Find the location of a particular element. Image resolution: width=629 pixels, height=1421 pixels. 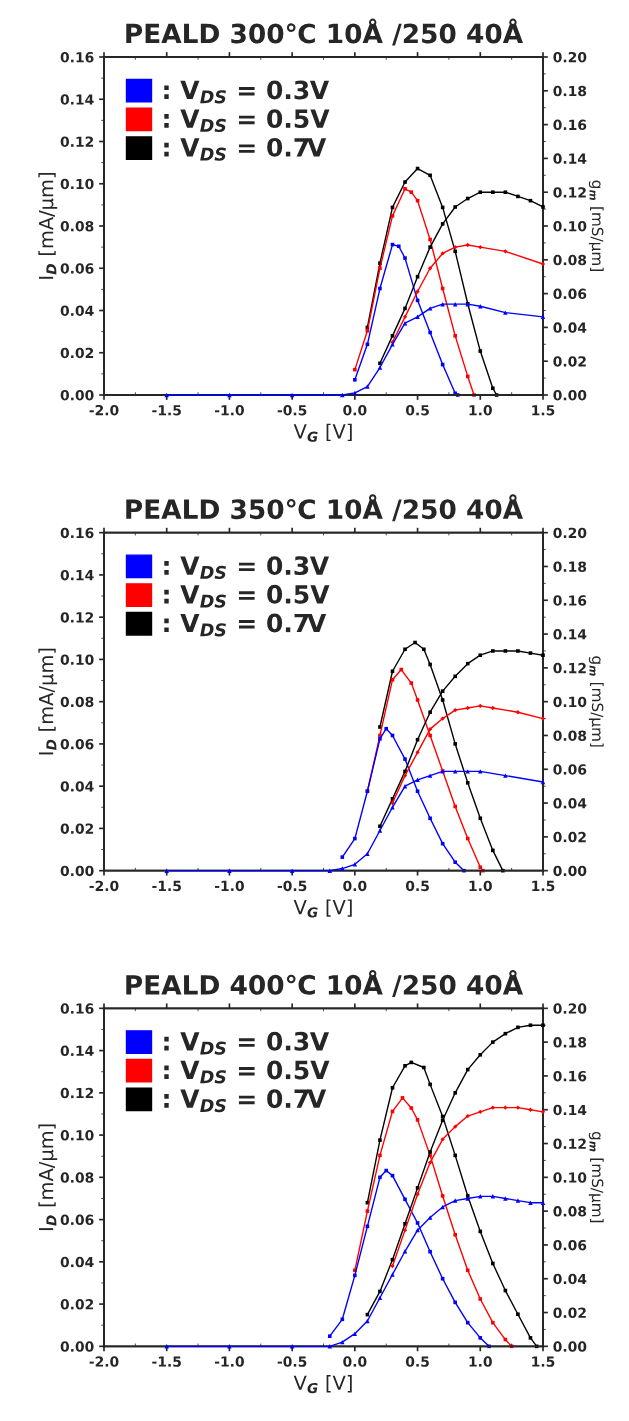

chart-title: PEALD 300℃ 10Å /250 40Å is located at coordinates (325, 32).